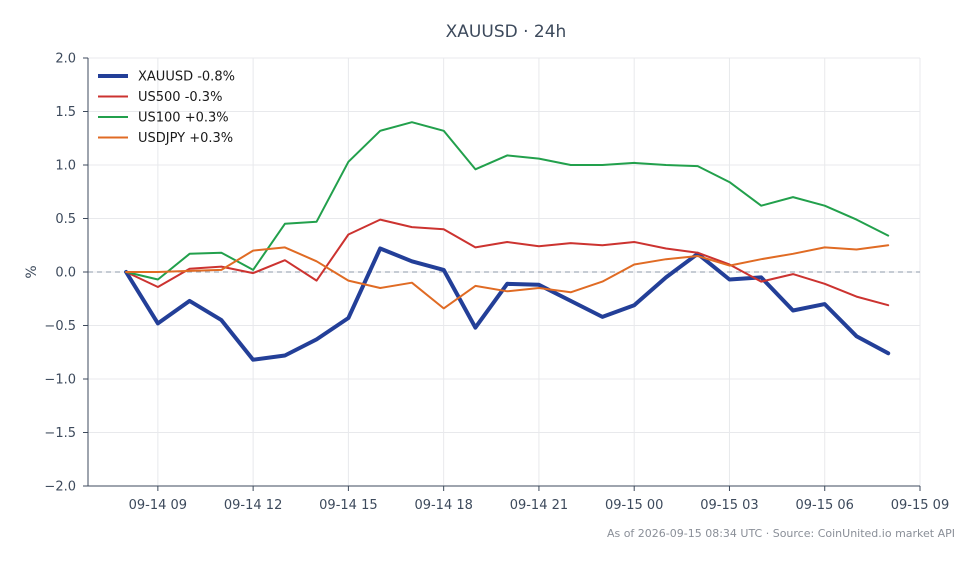 This screenshot has width=979, height=564. What do you see at coordinates (60, 487) in the screenshot?
I see `y-tick-label: −2.0` at bounding box center [60, 487].